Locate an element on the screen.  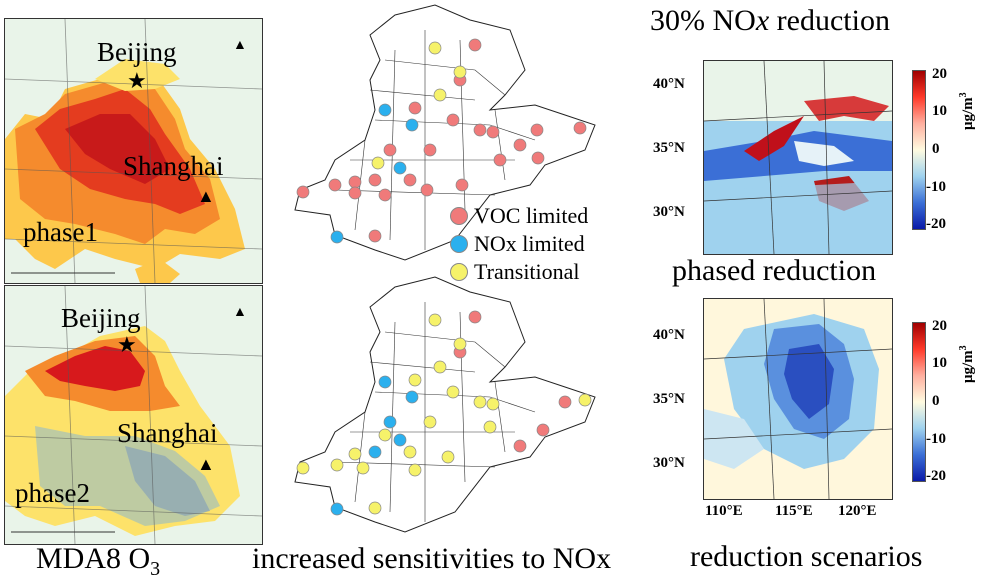
diff-map-phased is located at coordinates (798, 157).